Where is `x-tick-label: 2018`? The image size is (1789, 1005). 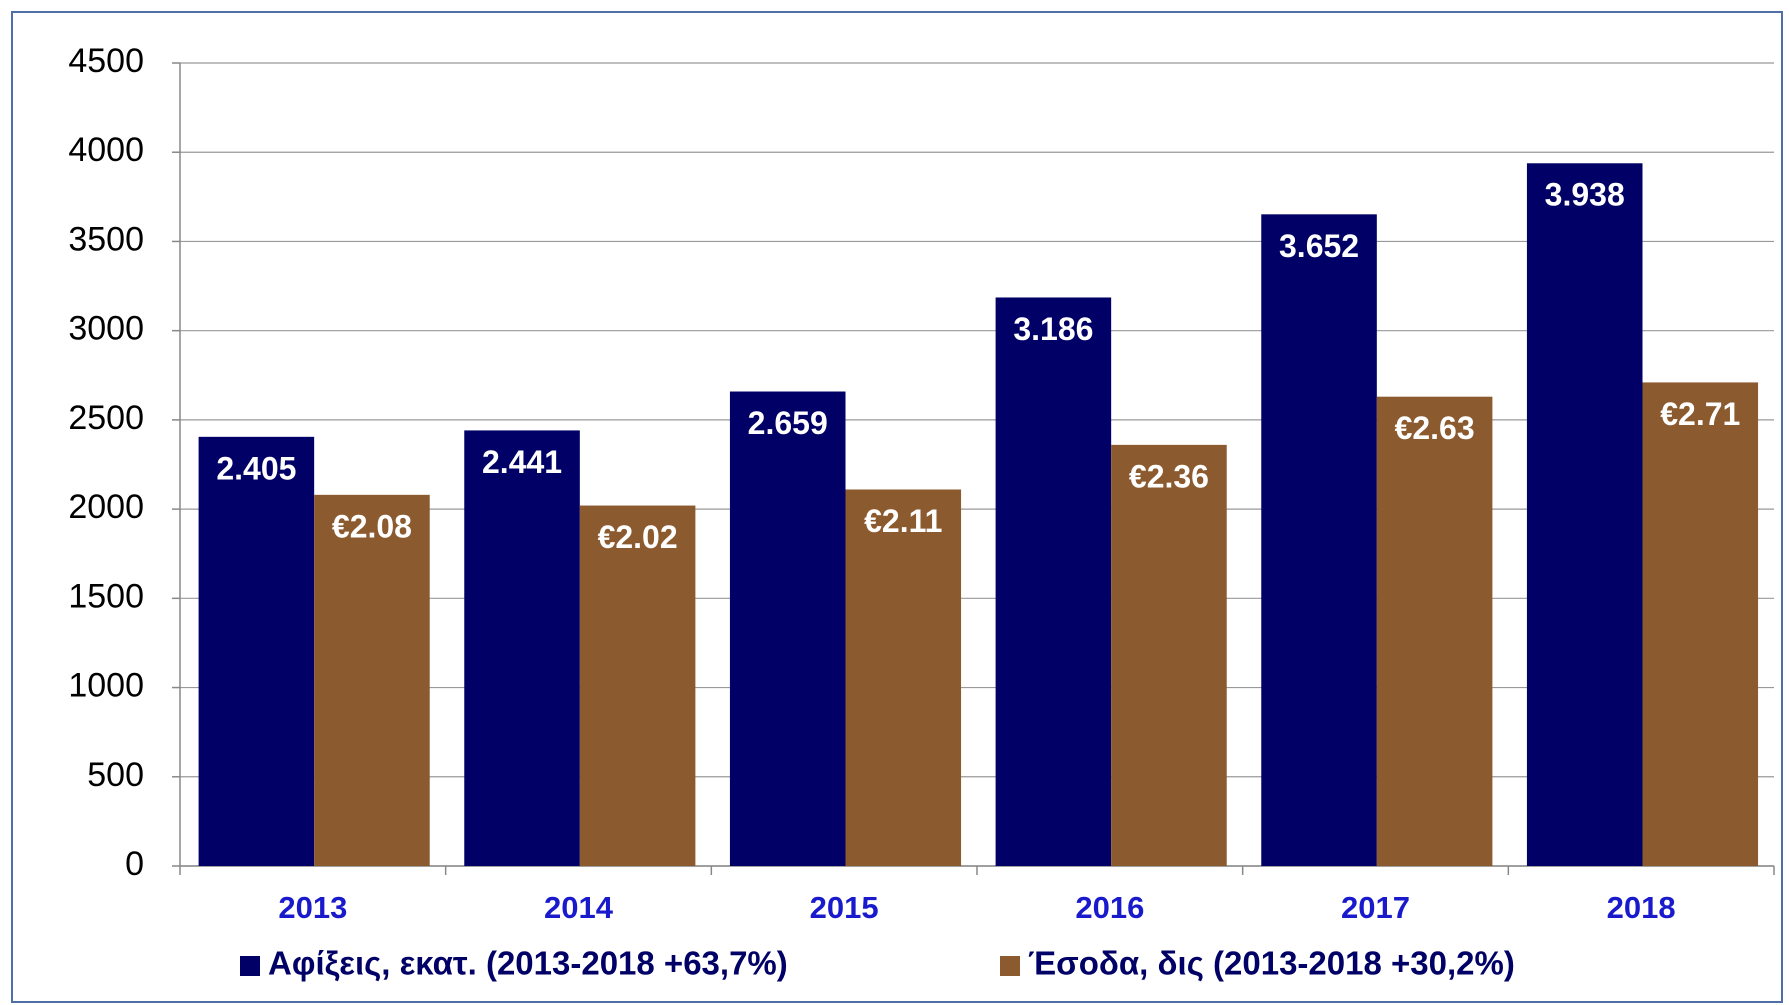 x-tick-label: 2018 is located at coordinates (1641, 907).